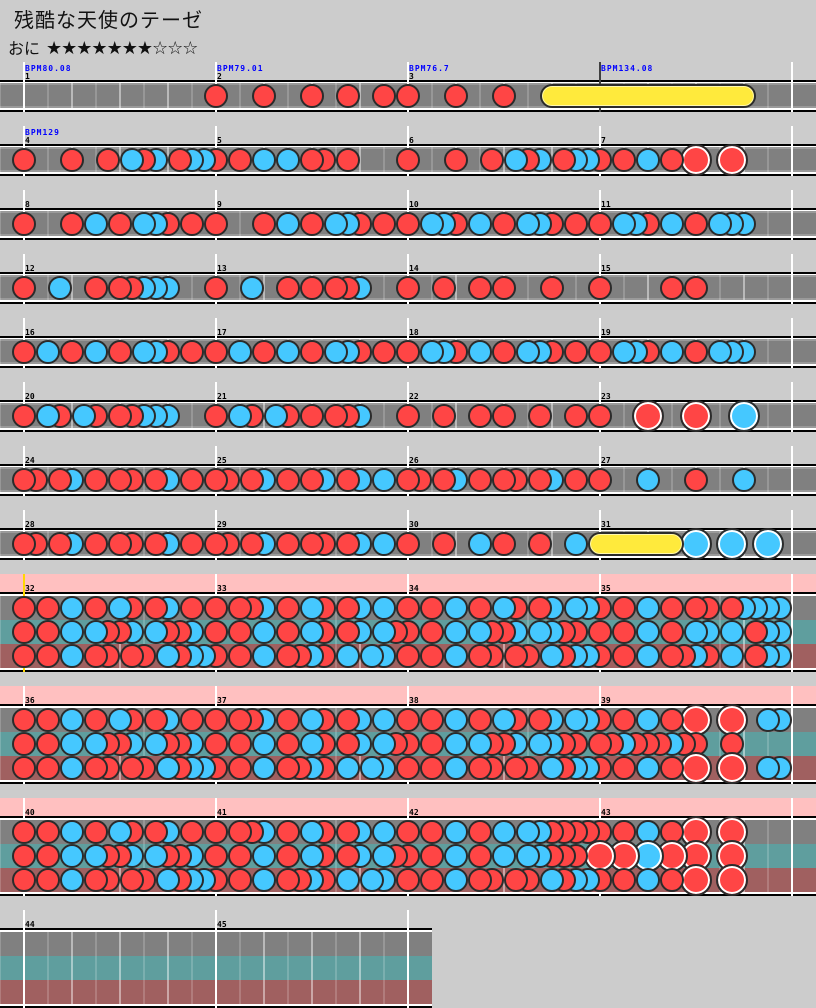 This screenshot has width=816, height=1008. What do you see at coordinates (30, 268) in the screenshot?
I see `measure-number: 12` at bounding box center [30, 268].